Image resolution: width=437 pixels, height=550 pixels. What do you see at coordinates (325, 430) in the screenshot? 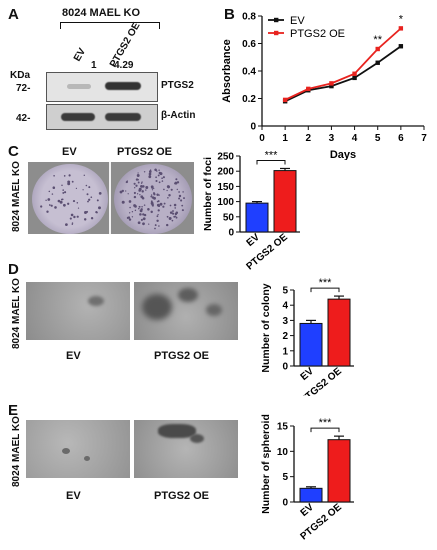
I see `significance-bracket` at bounding box center [325, 430].